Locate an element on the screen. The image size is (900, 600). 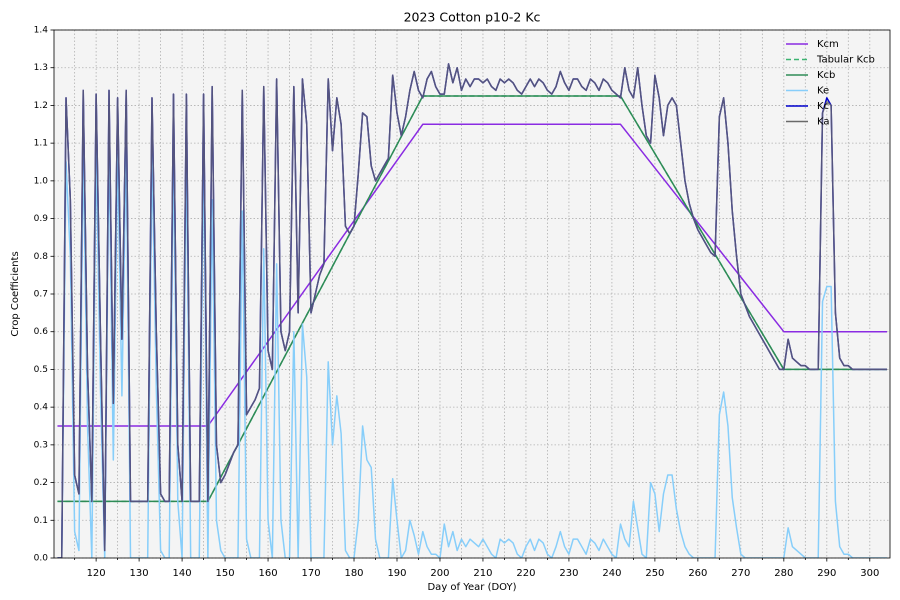
y-tick-label: 0.1 is located at coordinates (41, 521).